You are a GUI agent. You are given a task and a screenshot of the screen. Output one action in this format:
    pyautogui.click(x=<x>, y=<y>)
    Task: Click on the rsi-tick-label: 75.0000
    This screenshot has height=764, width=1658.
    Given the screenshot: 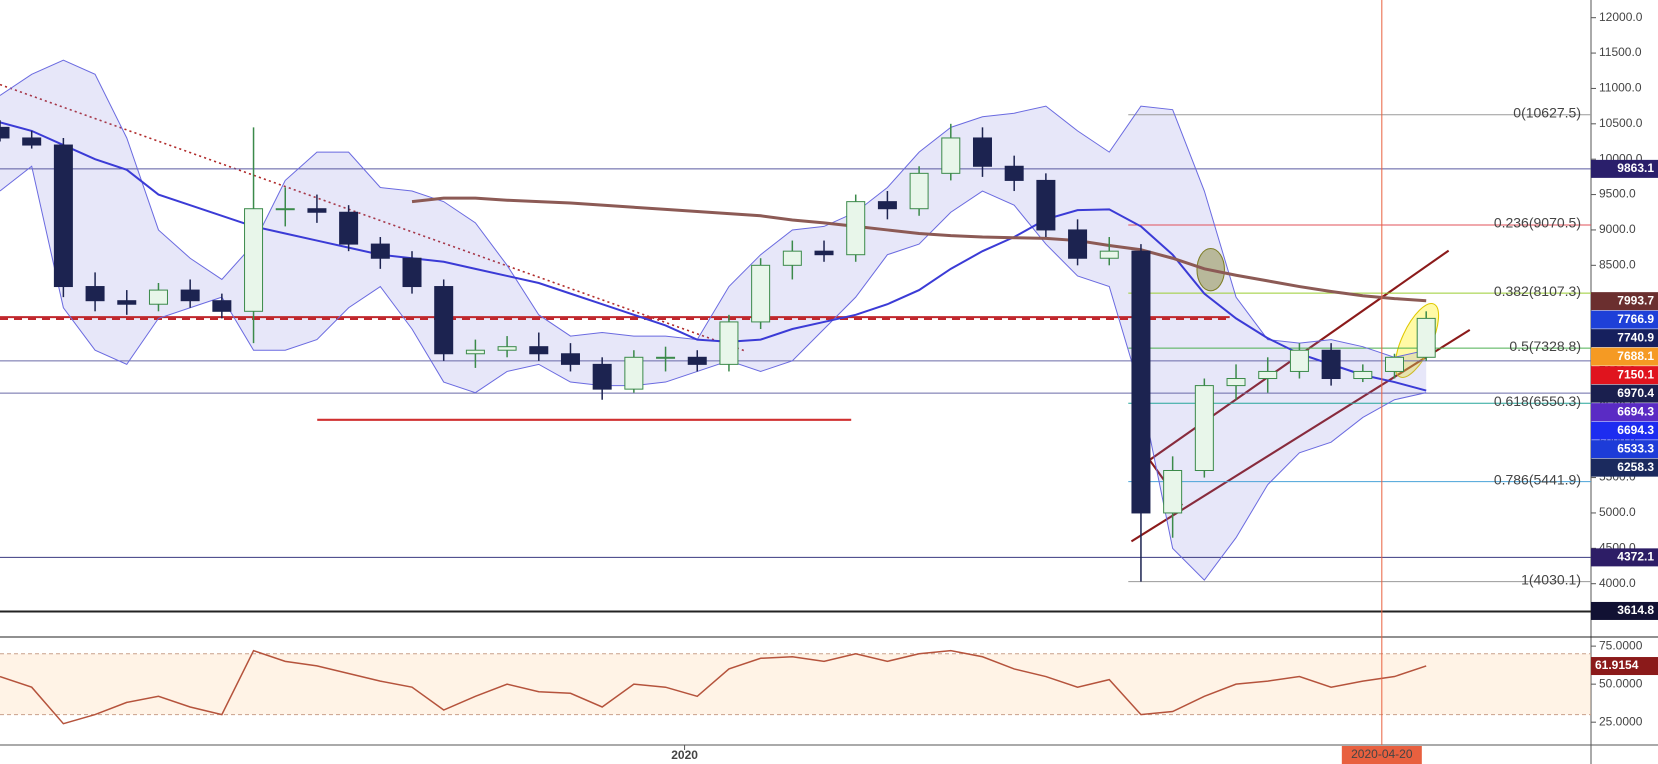 What is the action you would take?
    pyautogui.click(x=1621, y=645)
    